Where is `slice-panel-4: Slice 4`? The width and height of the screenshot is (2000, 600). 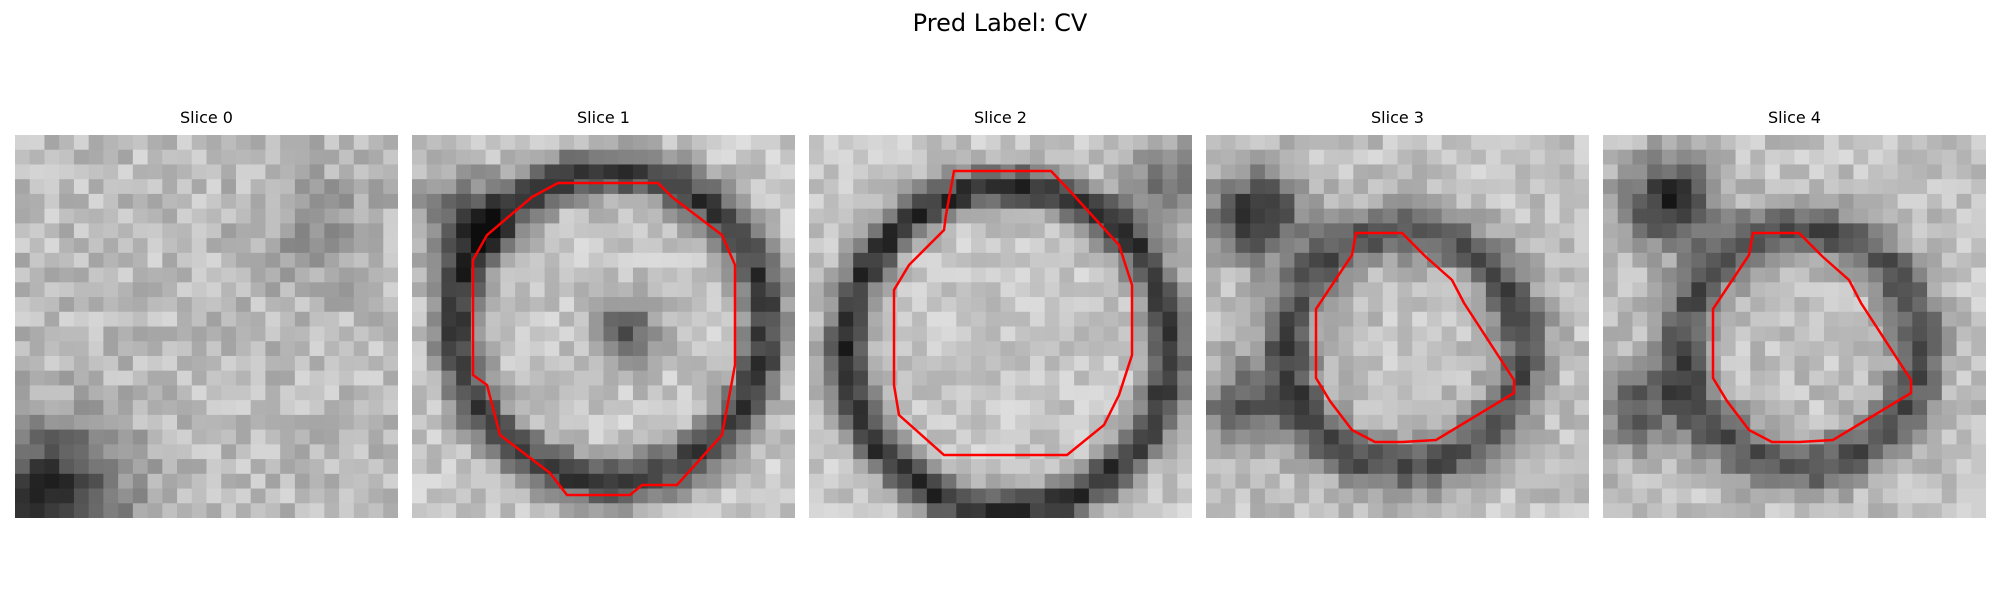
slice-panel-4: Slice 4 is located at coordinates (1794, 313).